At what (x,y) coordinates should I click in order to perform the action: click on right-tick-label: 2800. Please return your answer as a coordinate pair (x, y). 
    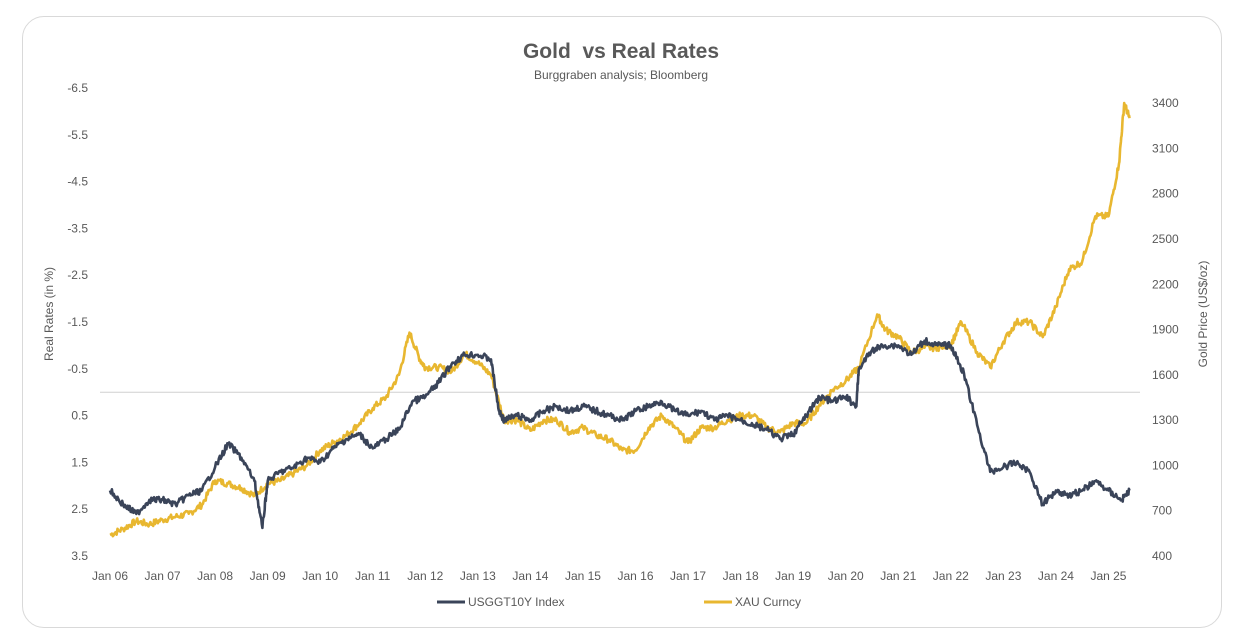
    Looking at the image, I should click on (1165, 194).